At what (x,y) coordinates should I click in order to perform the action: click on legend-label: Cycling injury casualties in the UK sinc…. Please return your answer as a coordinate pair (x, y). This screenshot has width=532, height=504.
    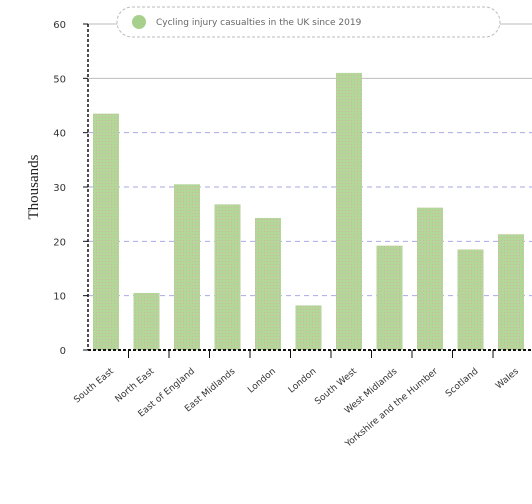
    Looking at the image, I should click on (259, 23).